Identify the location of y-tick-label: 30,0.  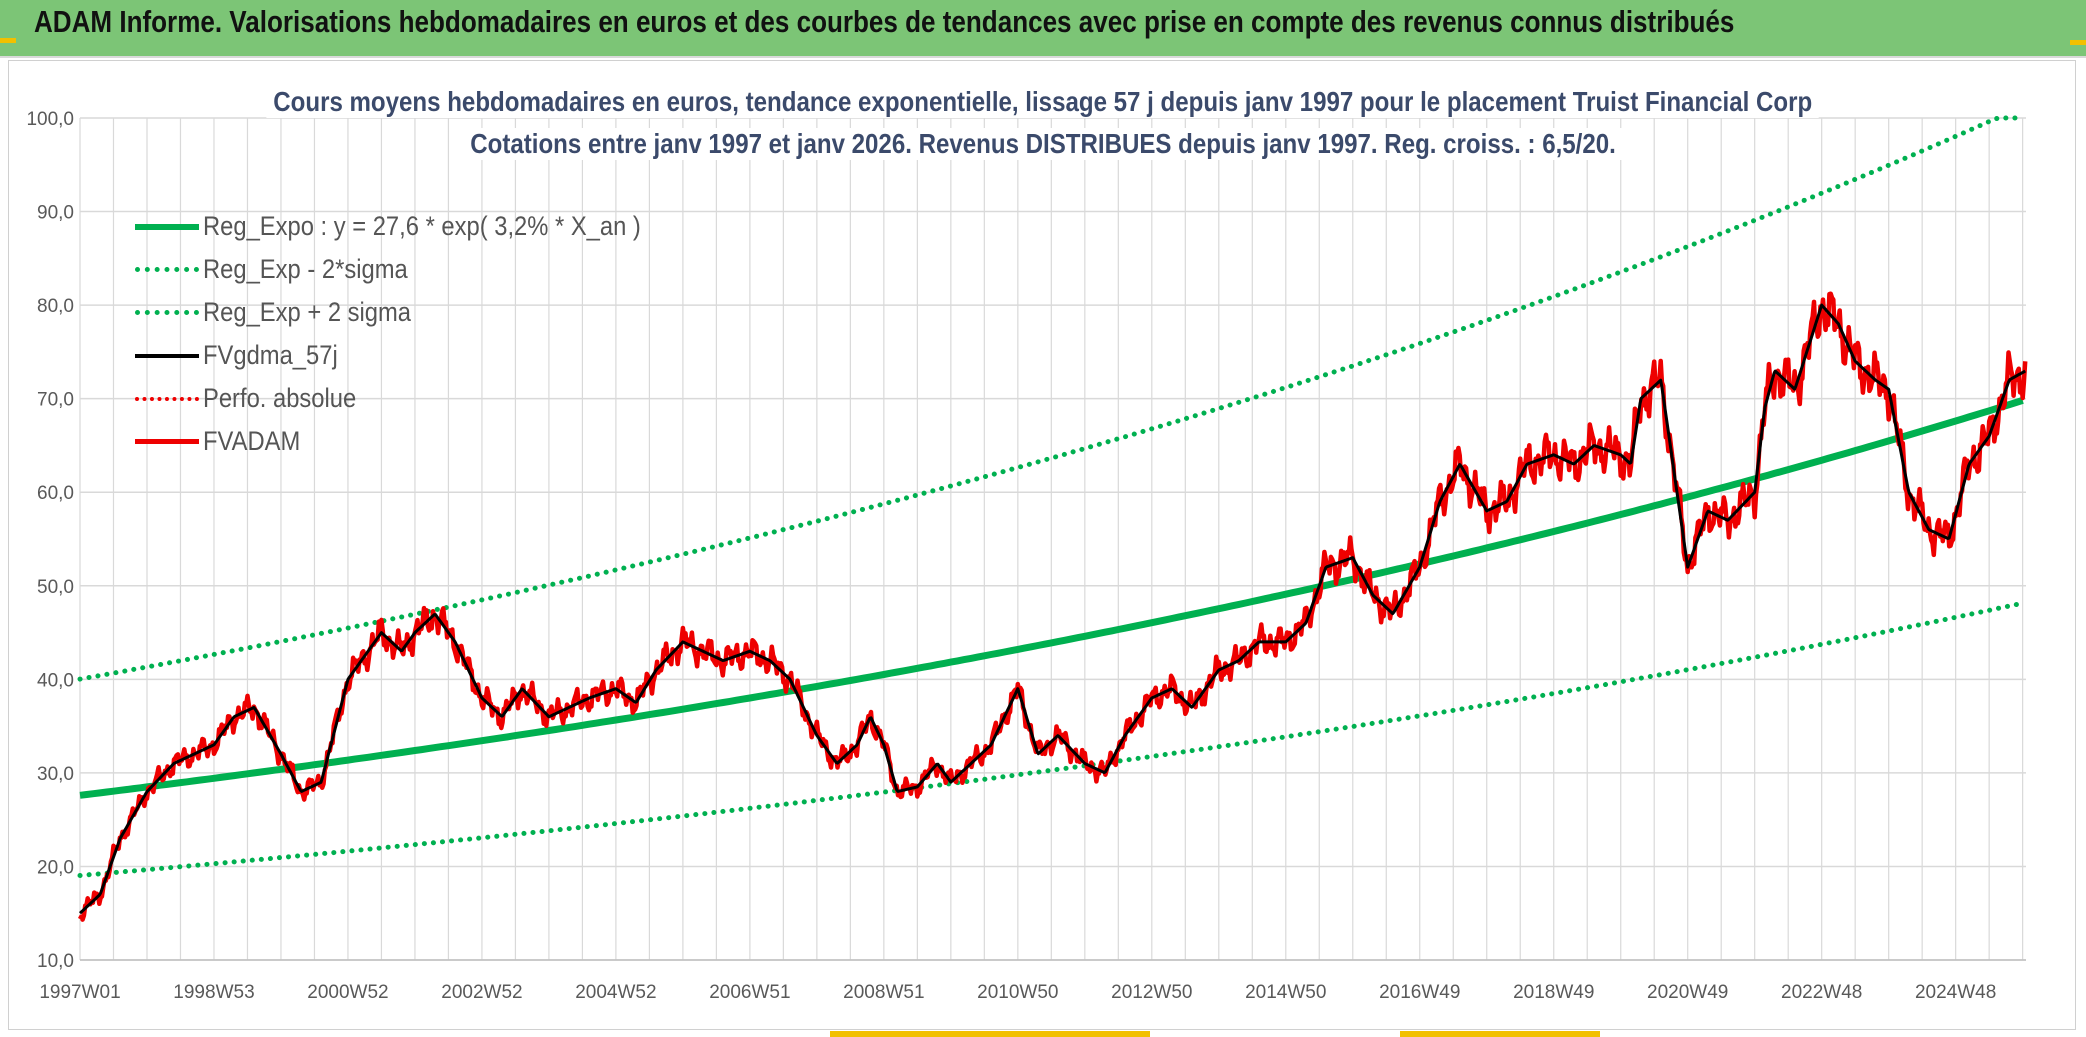
(55, 774).